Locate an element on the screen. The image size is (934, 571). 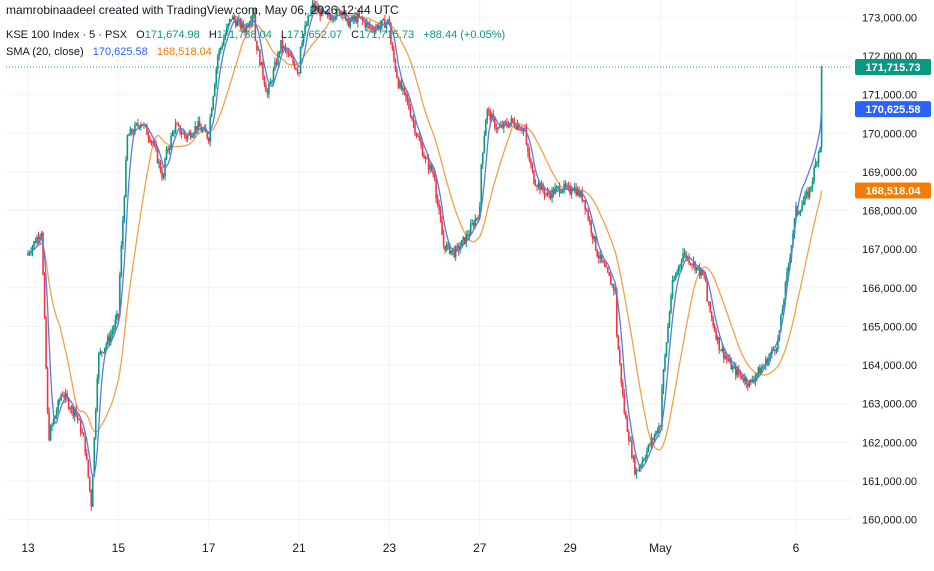
y-tick-label: 166,000.00 is located at coordinates (889, 289).